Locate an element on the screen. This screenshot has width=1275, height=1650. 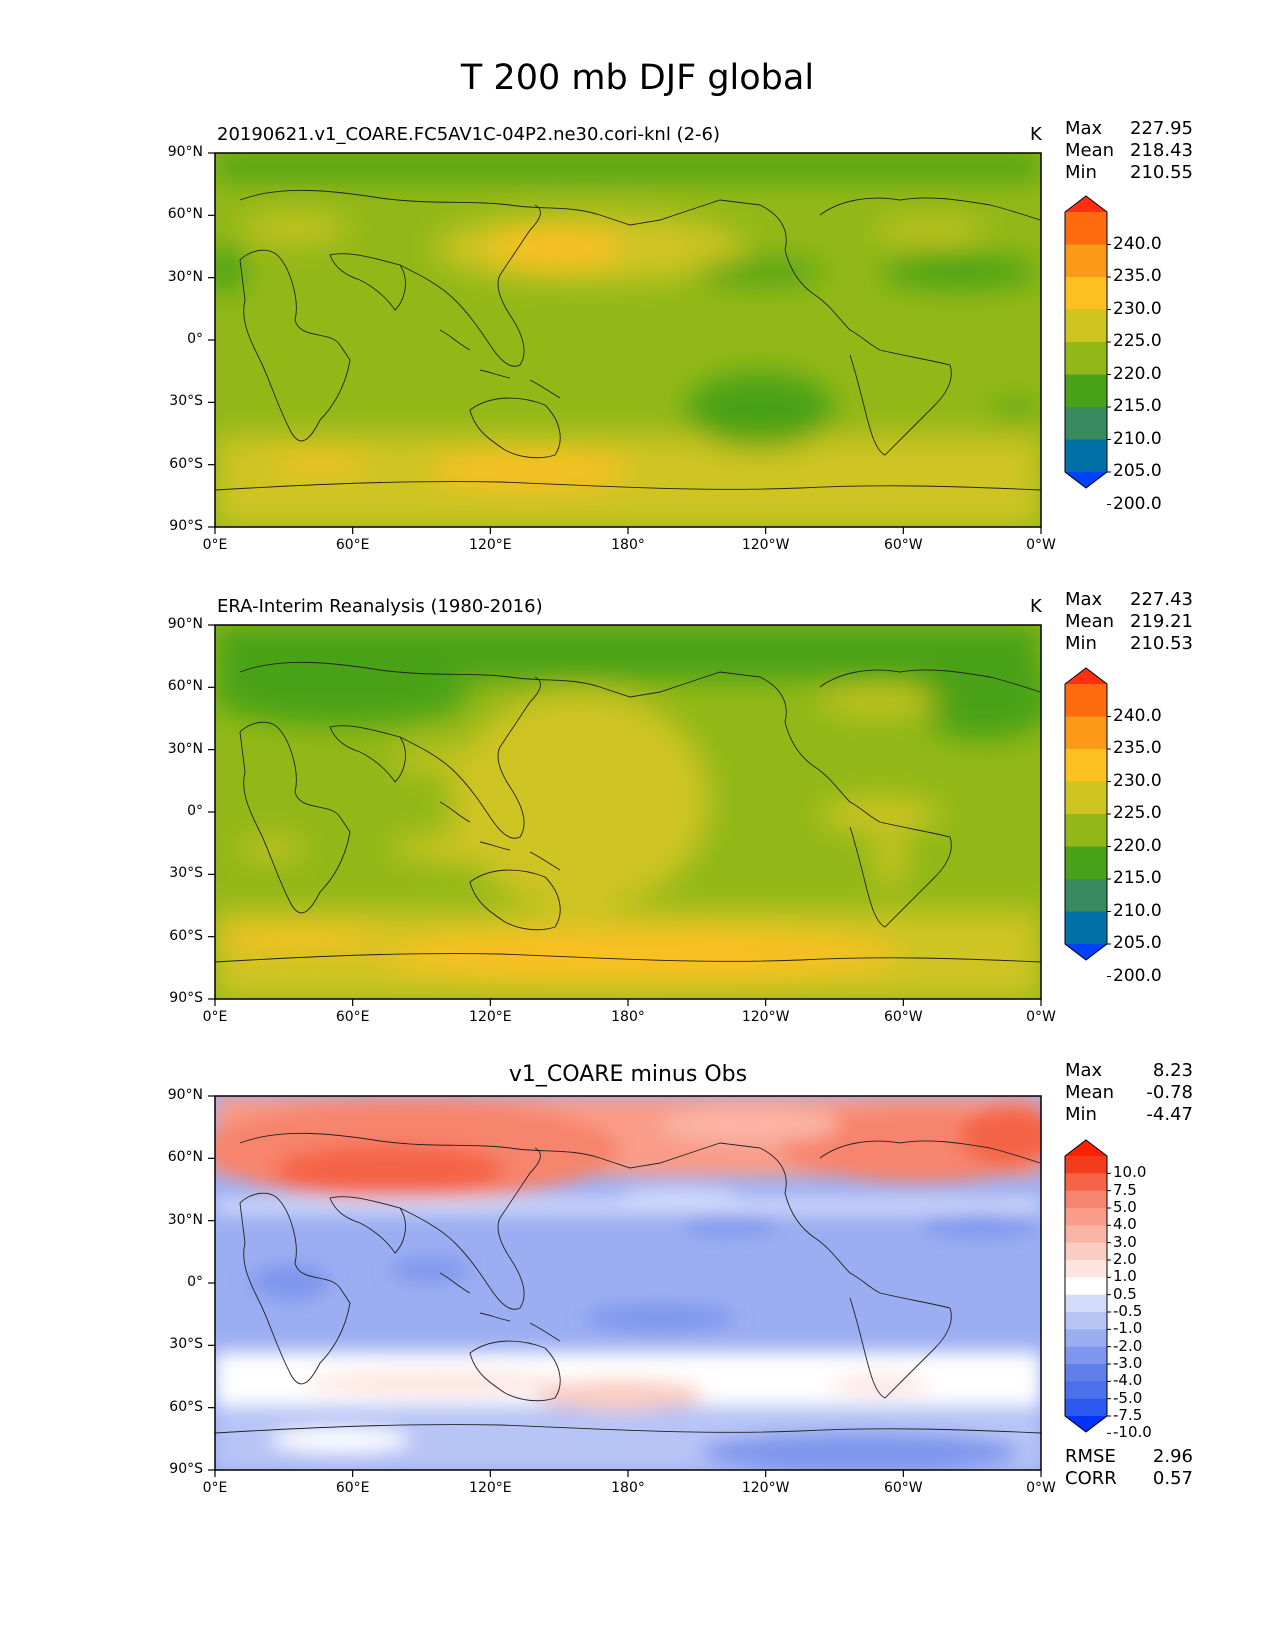
lat-tick-label: 30°N is located at coordinates (185, 748).